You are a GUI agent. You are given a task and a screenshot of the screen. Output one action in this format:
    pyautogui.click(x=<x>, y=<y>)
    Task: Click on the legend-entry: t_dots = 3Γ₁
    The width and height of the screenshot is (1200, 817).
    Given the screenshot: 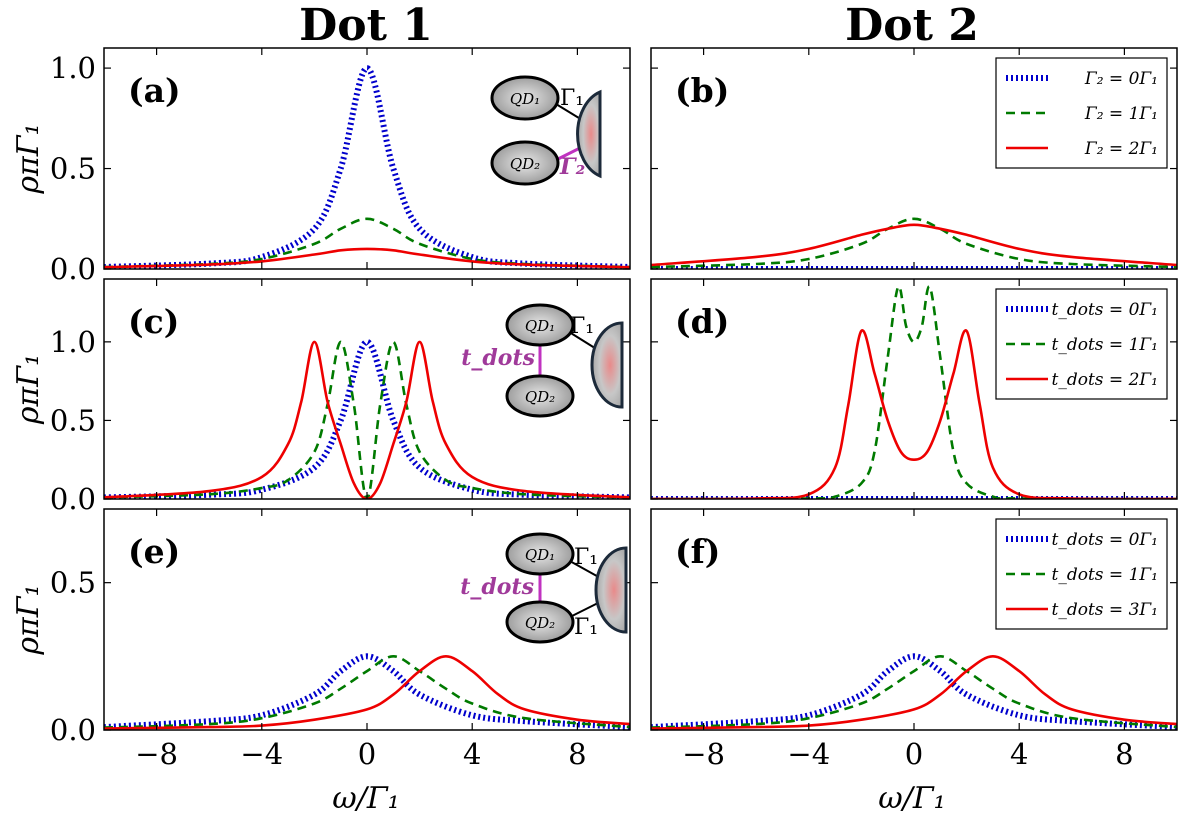 What is the action you would take?
    pyautogui.click(x=1105, y=610)
    